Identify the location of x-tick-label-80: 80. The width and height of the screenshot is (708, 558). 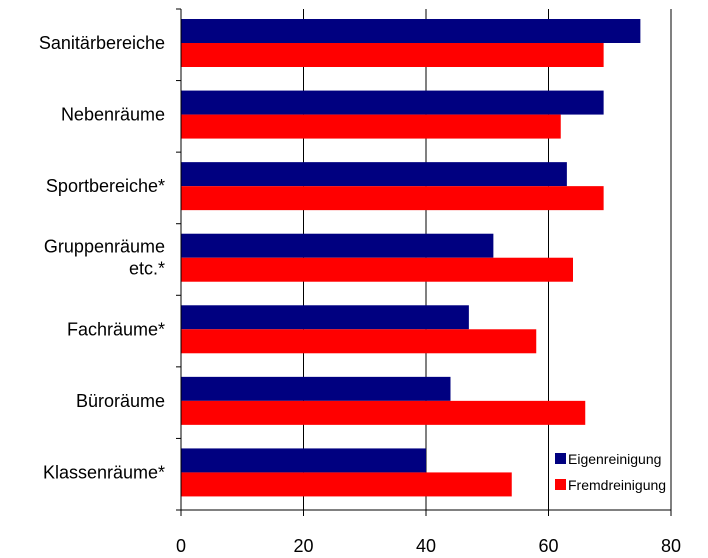
(671, 546).